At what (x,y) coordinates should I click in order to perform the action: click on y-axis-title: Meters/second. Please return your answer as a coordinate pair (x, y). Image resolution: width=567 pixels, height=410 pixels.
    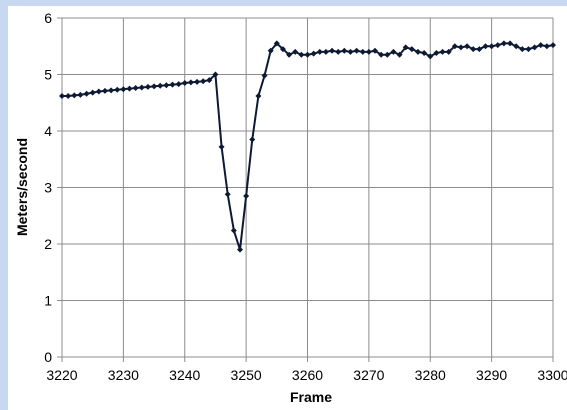
    Looking at the image, I should click on (22, 187).